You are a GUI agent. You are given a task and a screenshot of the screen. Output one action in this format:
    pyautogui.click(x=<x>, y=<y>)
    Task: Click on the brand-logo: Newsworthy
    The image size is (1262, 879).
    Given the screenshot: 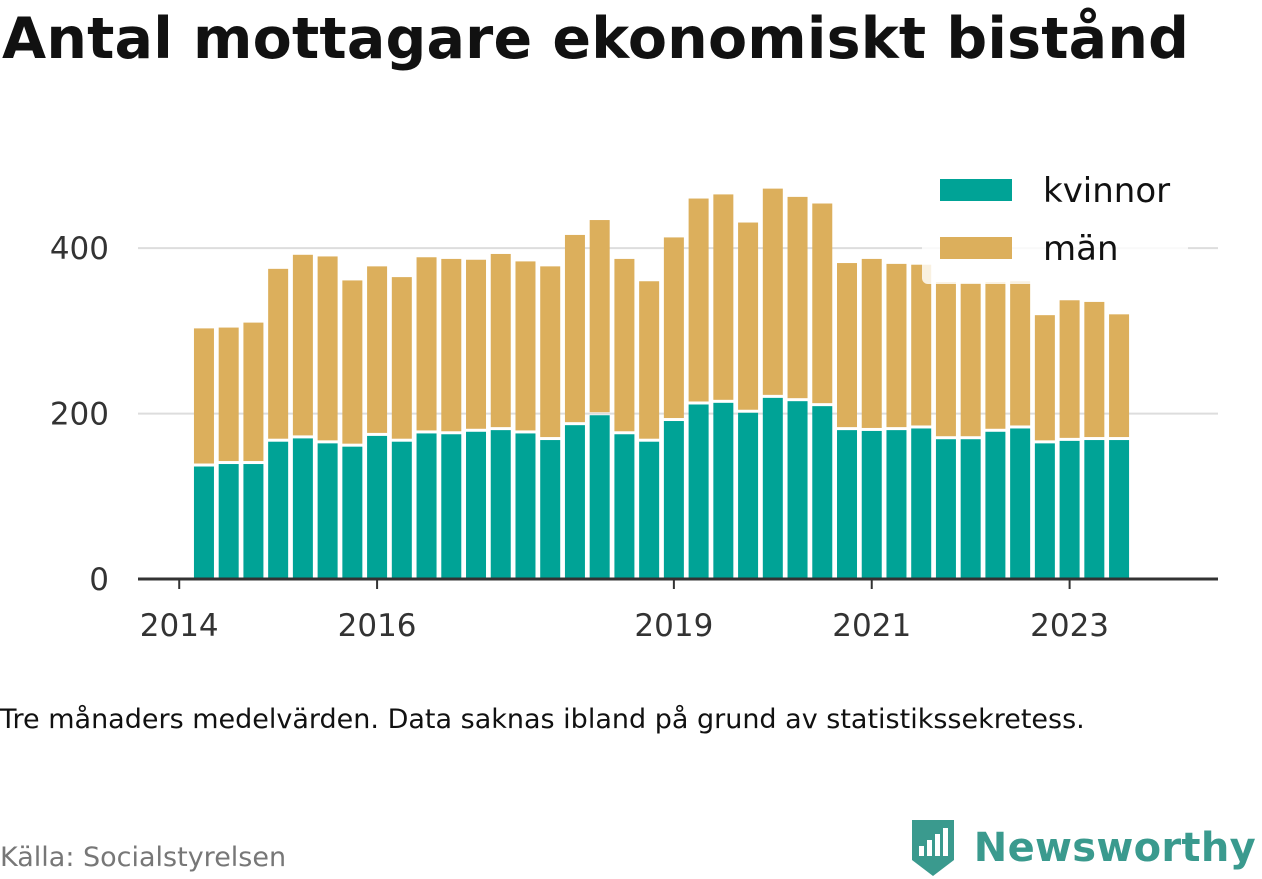 What is the action you would take?
    pyautogui.click(x=1082, y=848)
    